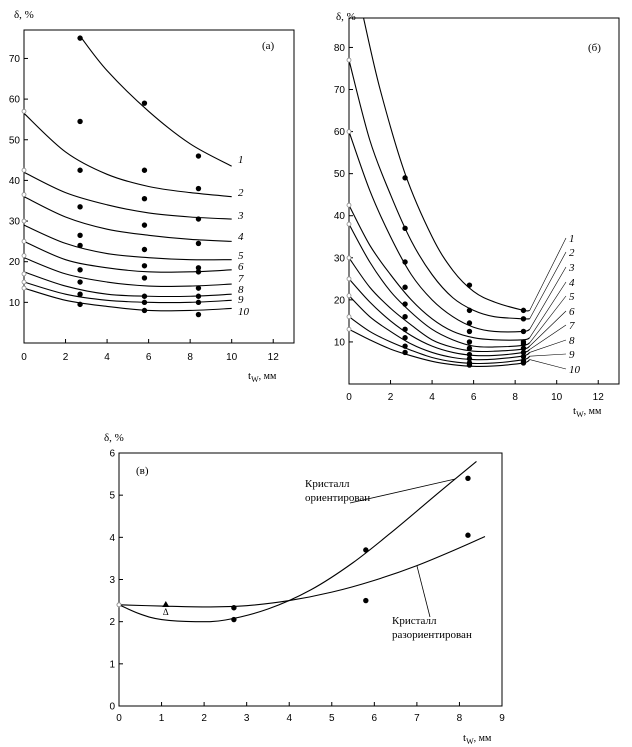 Image resolution: width=632 pixels, height=747 pixels. Describe the element at coordinates (112, 707) in the screenshot. I see `y-tick-label: 0` at that location.